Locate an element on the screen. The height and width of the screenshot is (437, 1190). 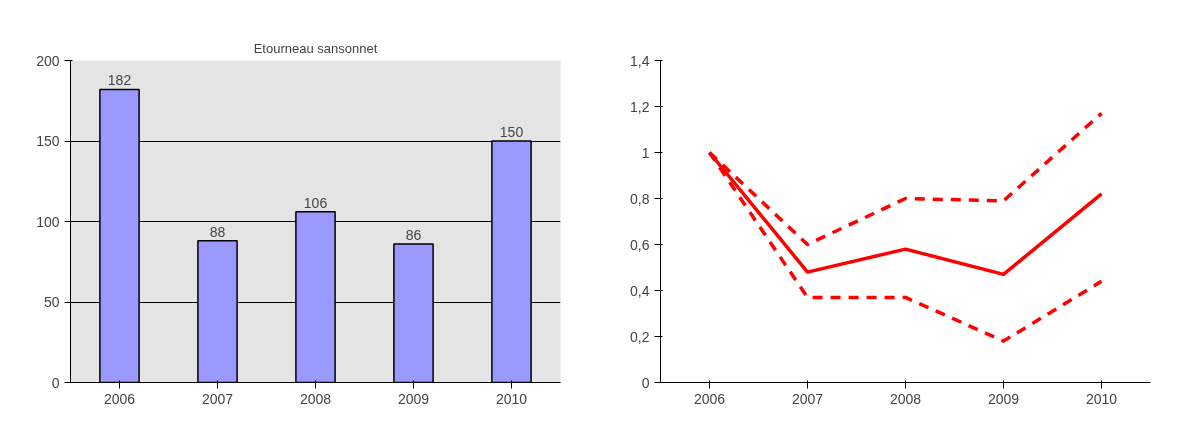
y-tick-label: 0,8 is located at coordinates (640, 198).